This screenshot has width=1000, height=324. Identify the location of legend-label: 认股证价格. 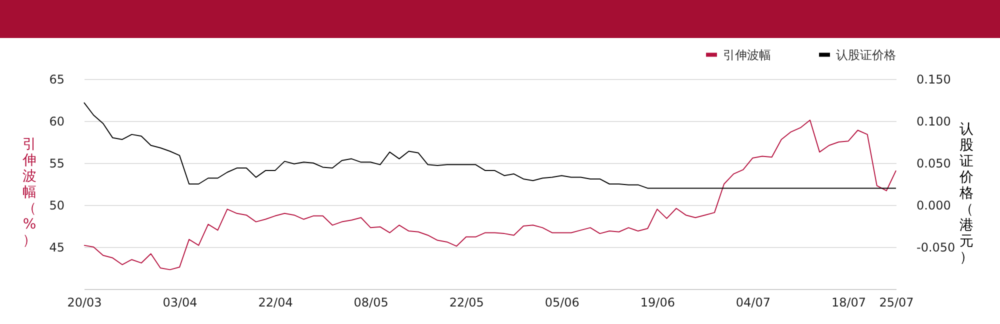
(866, 55).